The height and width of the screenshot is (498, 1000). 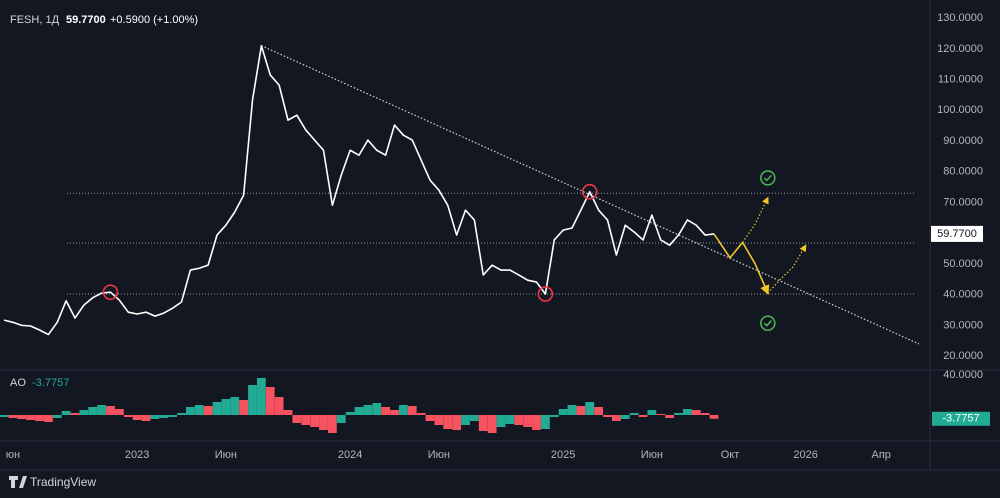 I want to click on last-price-box, so click(x=957, y=233).